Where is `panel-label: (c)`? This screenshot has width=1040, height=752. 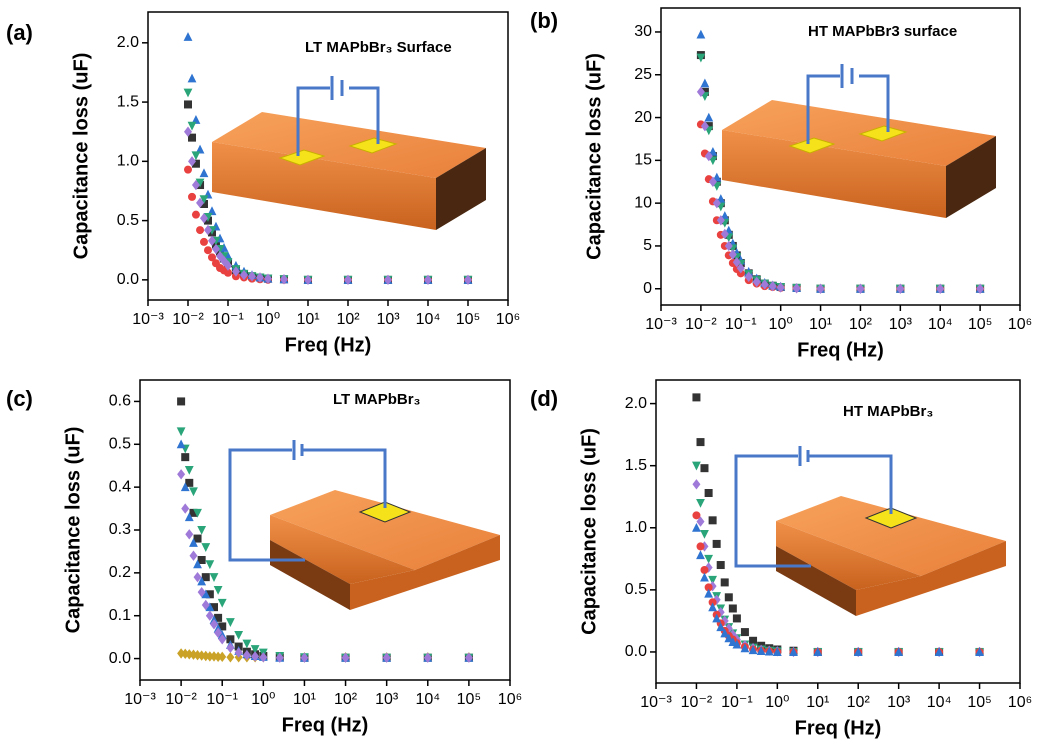 panel-label: (c) is located at coordinates (19, 398).